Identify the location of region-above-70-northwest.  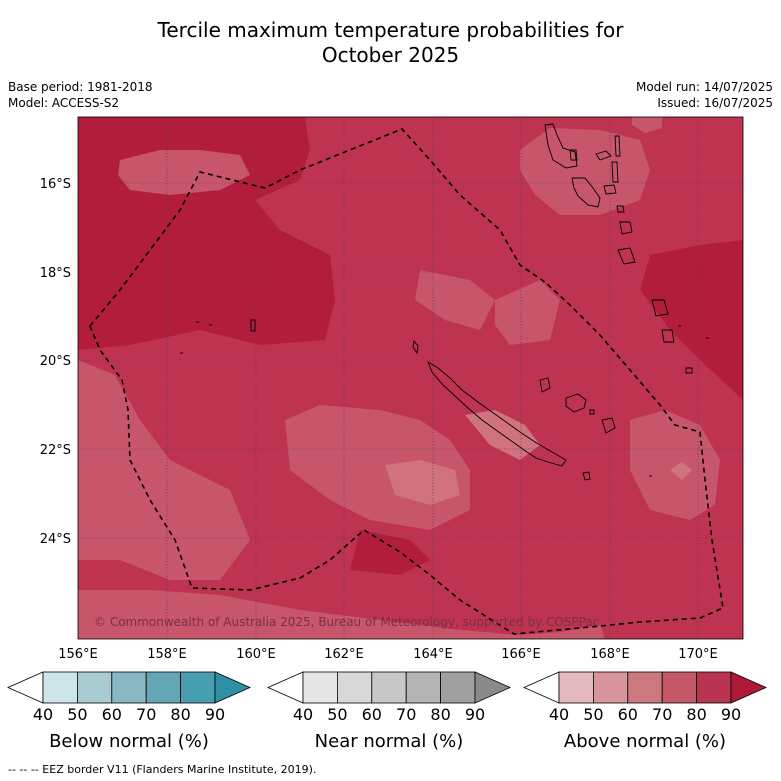
(184, 172).